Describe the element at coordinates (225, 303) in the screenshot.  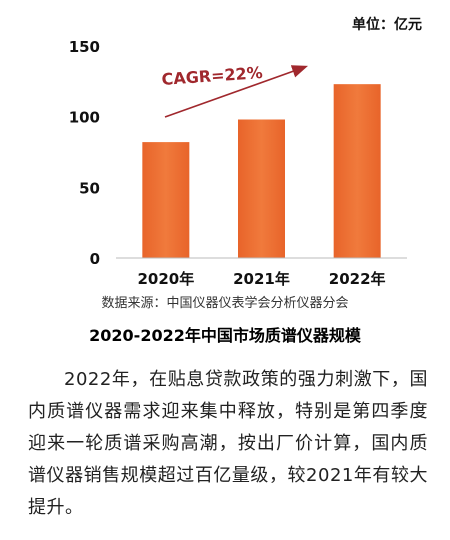
I see `data-source: 数据来源：中国仪器仪表学会分析仪器分会` at that location.